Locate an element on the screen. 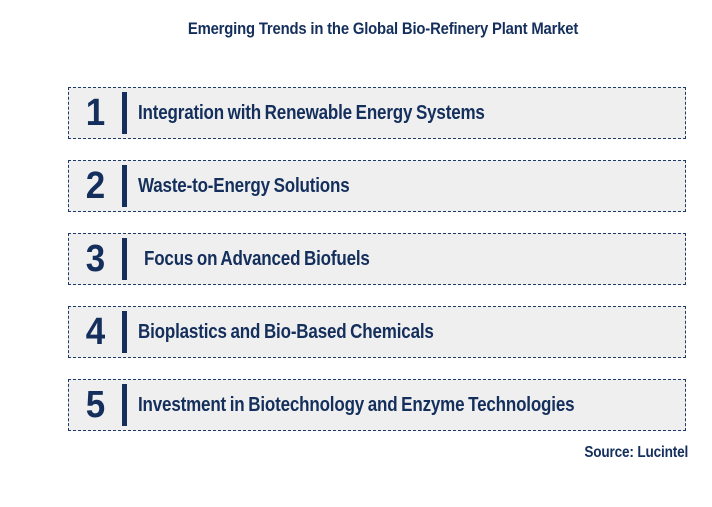  trend-number: 2 is located at coordinates (95, 186).